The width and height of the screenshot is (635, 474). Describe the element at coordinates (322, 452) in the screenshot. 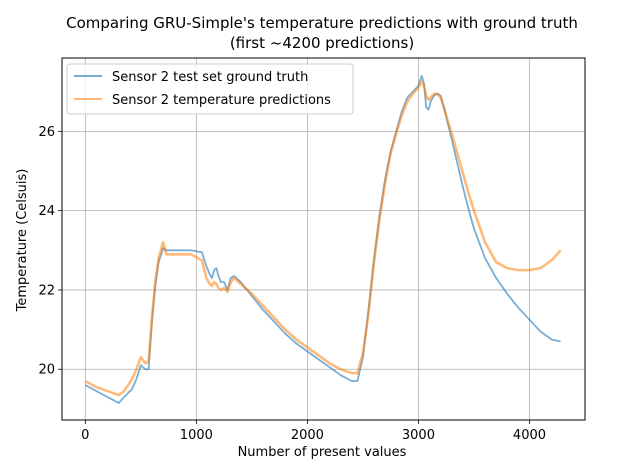

I see `x-axis-label: Number of present values` at that location.